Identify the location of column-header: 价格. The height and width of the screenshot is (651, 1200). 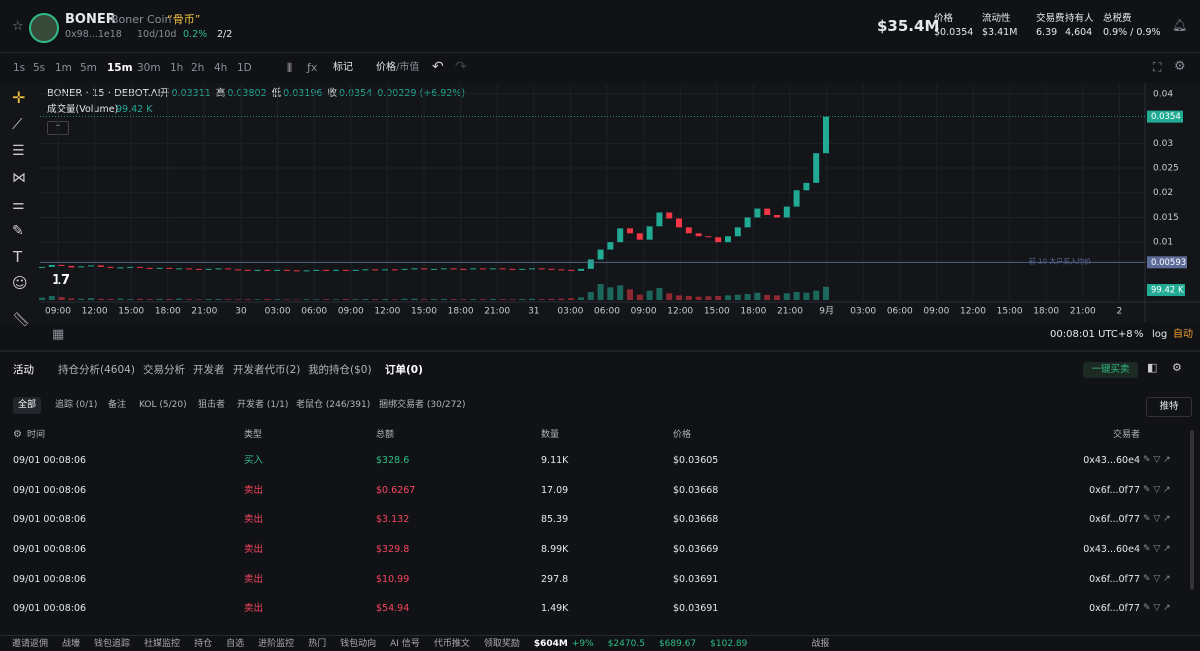
(682, 435).